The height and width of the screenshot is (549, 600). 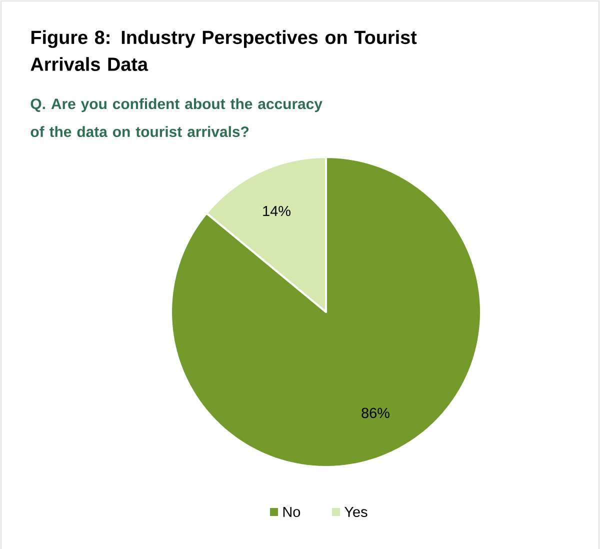 I want to click on legend-label: Yes, so click(x=356, y=512).